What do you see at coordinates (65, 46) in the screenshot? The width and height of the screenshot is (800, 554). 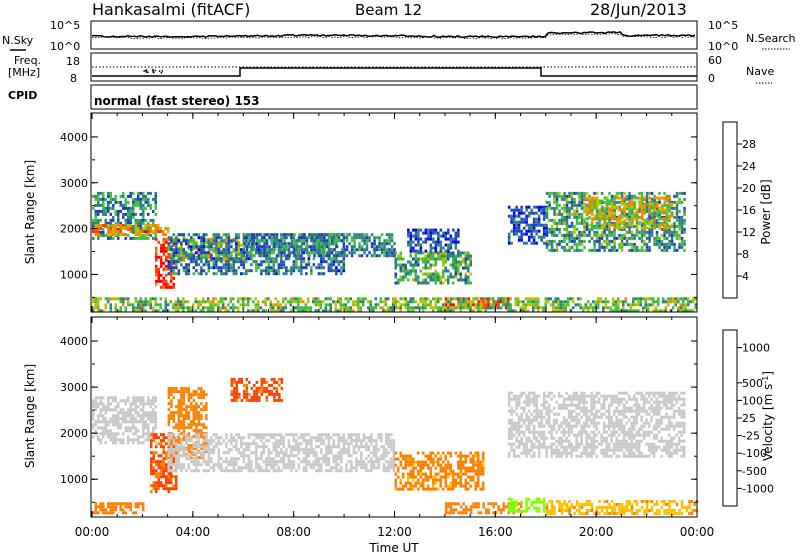 I see `noise-tick-bottom-left: 10^0` at bounding box center [65, 46].